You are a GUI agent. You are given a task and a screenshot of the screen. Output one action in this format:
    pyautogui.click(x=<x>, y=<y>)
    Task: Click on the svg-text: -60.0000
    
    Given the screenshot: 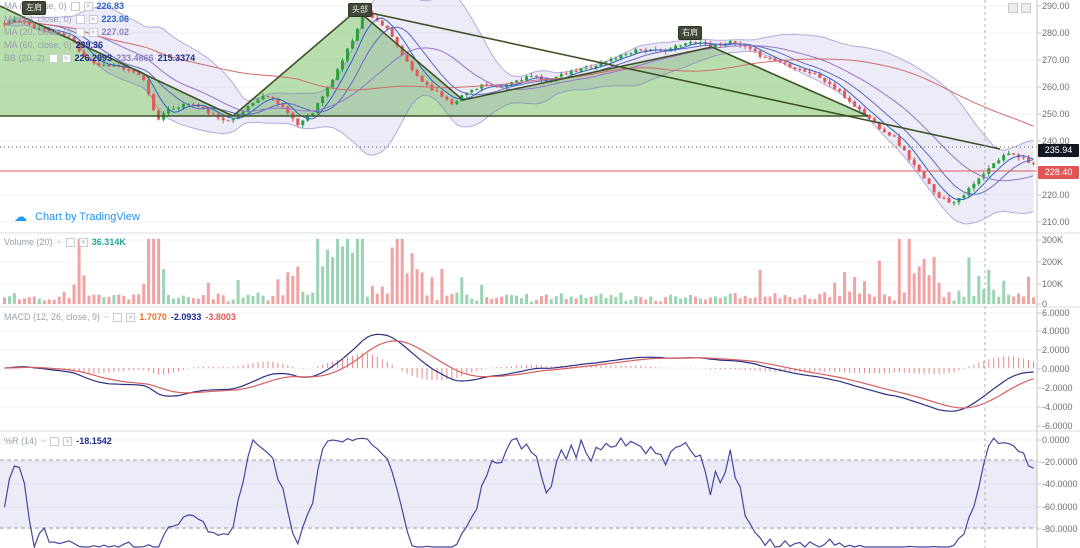 What is the action you would take?
    pyautogui.click(x=1060, y=507)
    